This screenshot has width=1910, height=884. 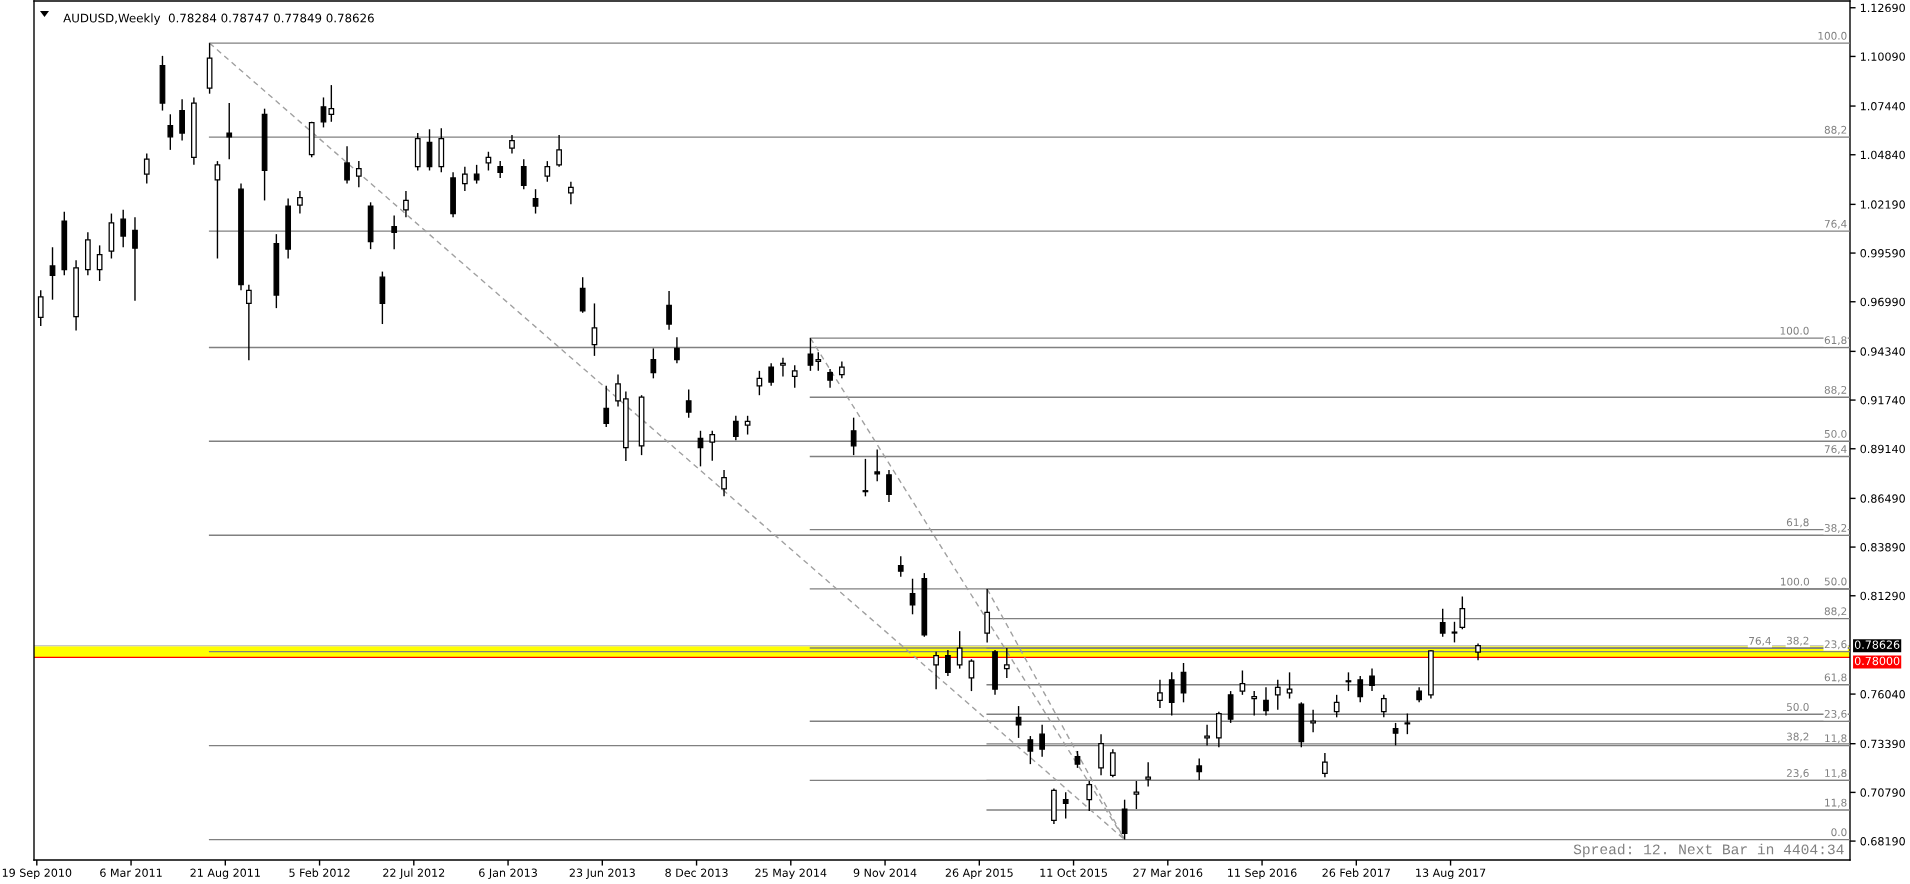 I want to click on y-tick-label: 1.04840, so click(x=1882, y=155).